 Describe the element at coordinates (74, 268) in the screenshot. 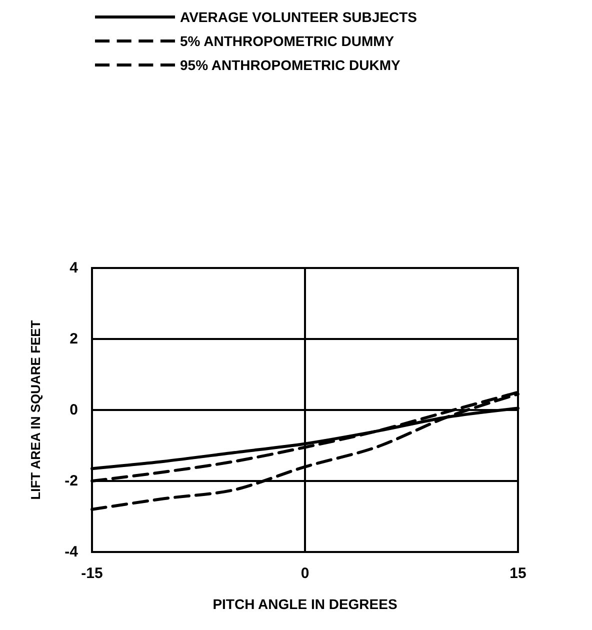

I see `y-tick-label: 4` at that location.